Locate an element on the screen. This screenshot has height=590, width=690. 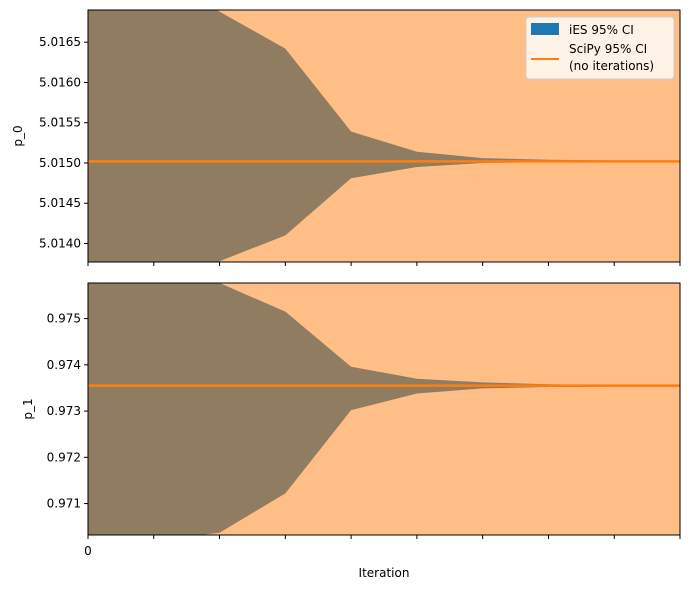
legend: iES 95% CI SciPy 95% CI (no iterations) is located at coordinates (600, 48).